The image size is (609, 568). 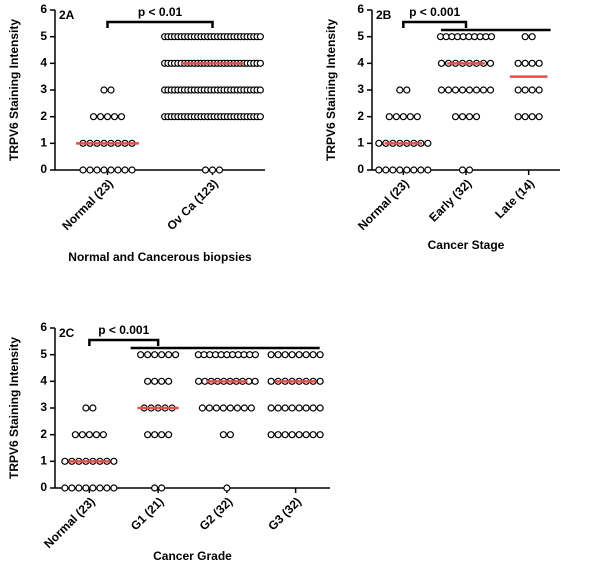 I want to click on panel-label: 2A, so click(x=67, y=15).